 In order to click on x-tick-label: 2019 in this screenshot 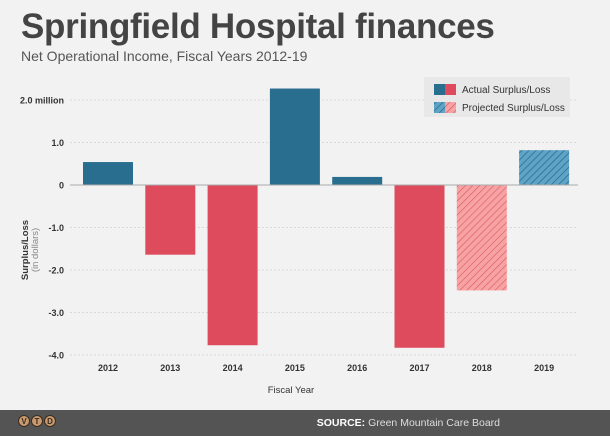, I will do `click(544, 368)`.